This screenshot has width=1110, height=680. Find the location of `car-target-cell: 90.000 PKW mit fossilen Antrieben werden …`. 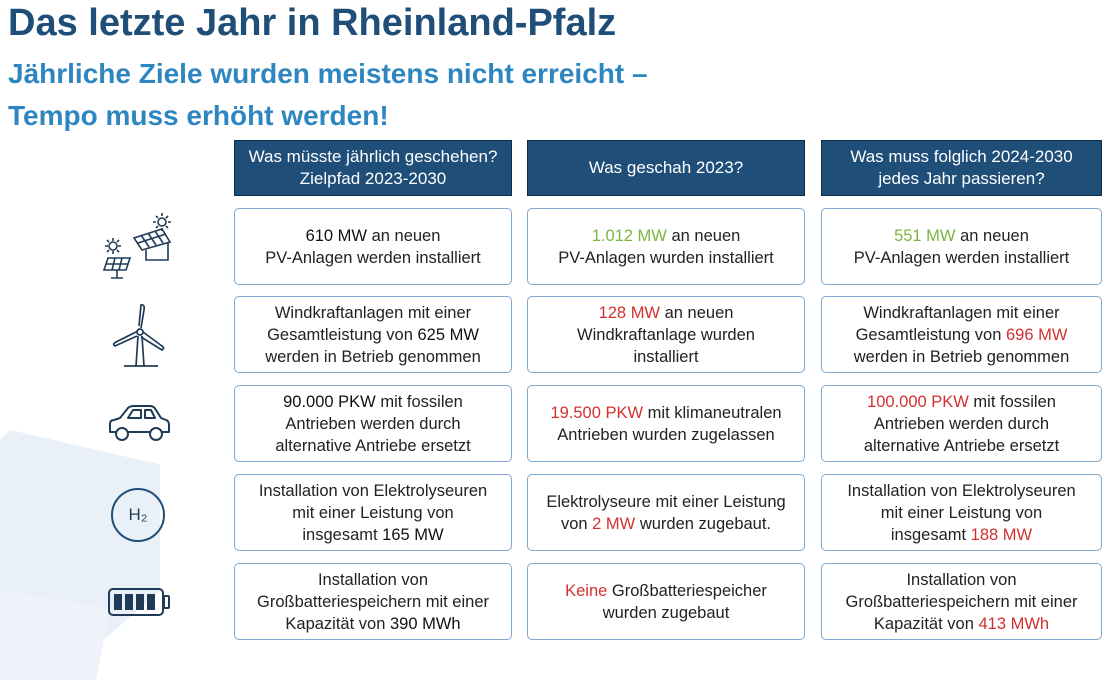

car-target-cell: 90.000 PKW mit fossilen Antrieben werden … is located at coordinates (373, 423).